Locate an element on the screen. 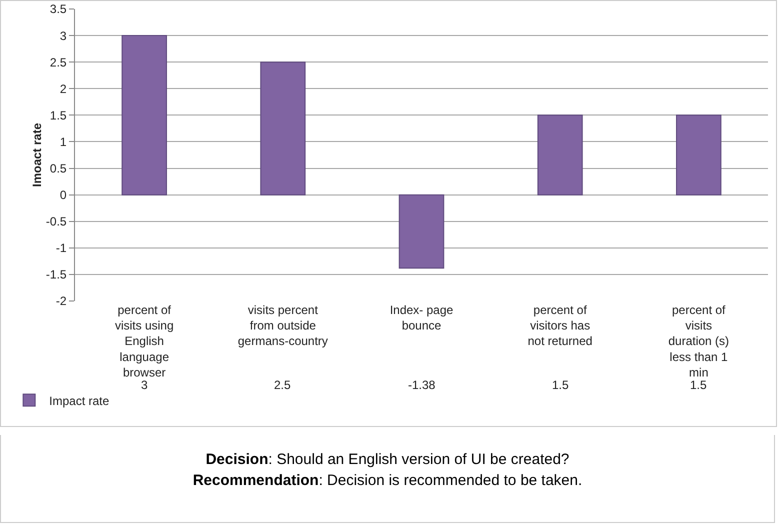  y-tick-label: -1 is located at coordinates (61, 248).